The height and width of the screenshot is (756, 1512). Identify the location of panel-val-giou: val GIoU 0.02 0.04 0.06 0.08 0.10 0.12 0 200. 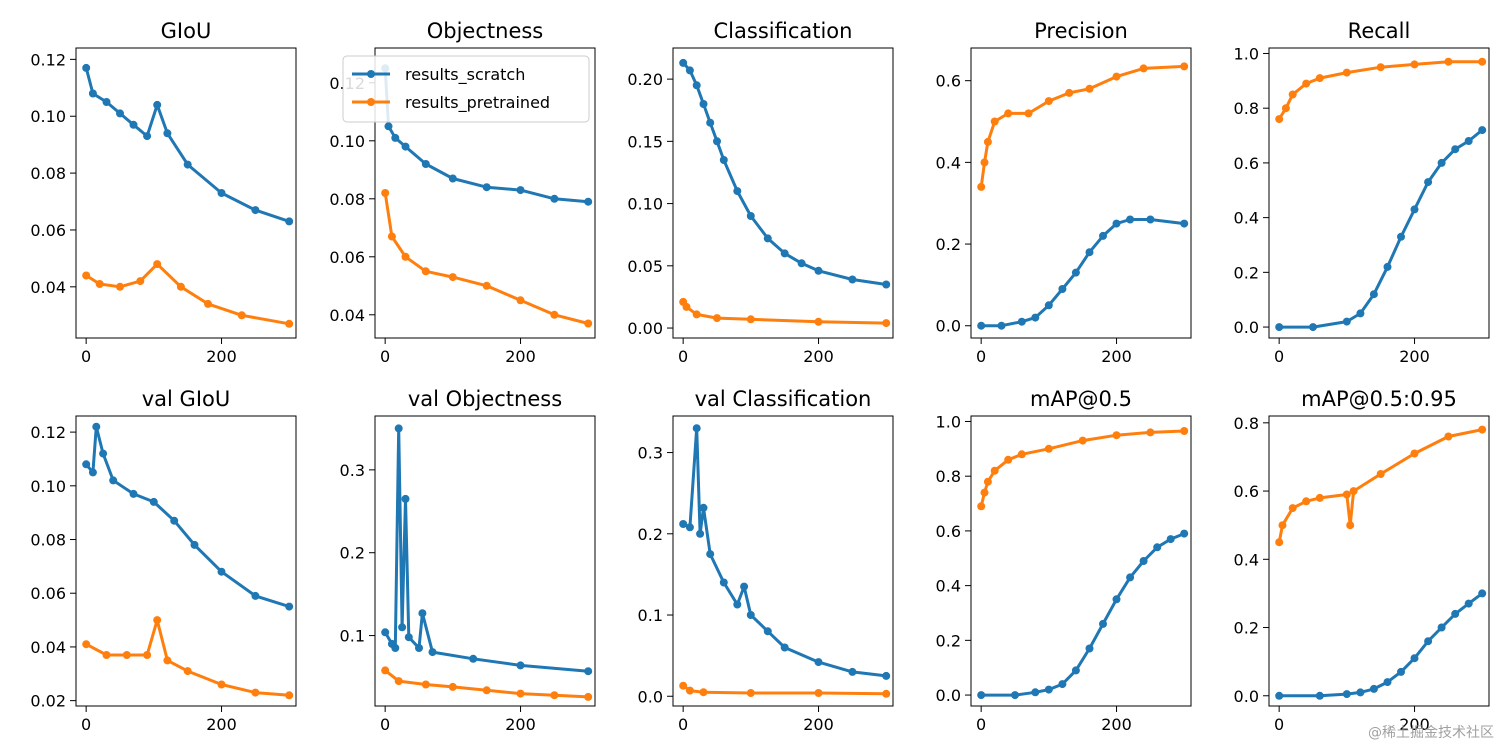
(163, 560).